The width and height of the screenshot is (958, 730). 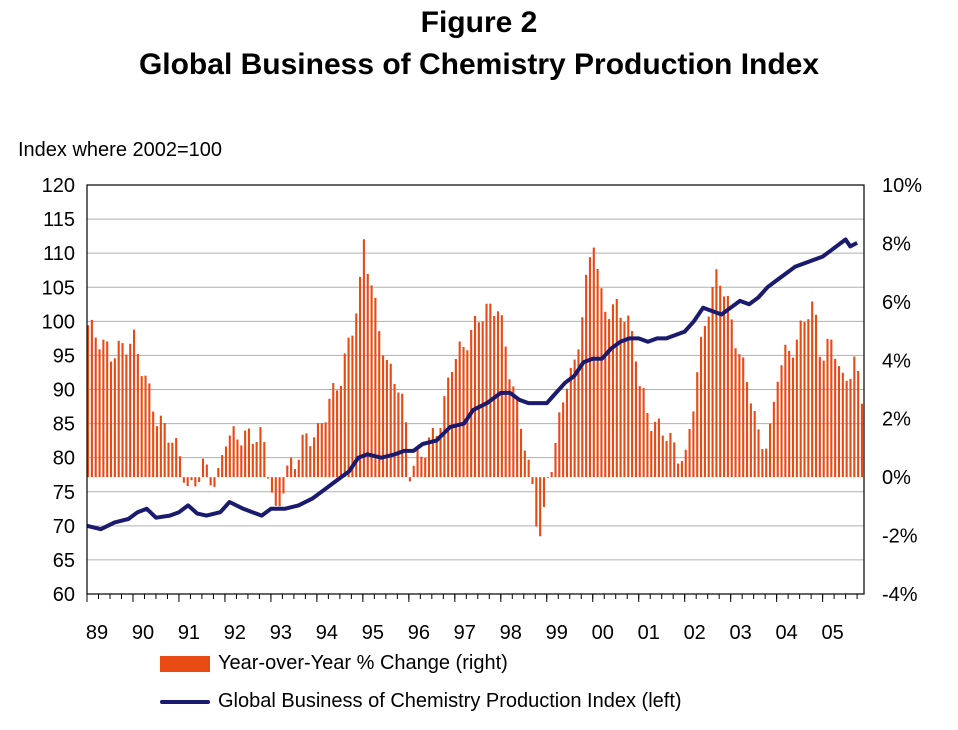 What do you see at coordinates (64, 459) in the screenshot?
I see `y-left-tick-label: 80` at bounding box center [64, 459].